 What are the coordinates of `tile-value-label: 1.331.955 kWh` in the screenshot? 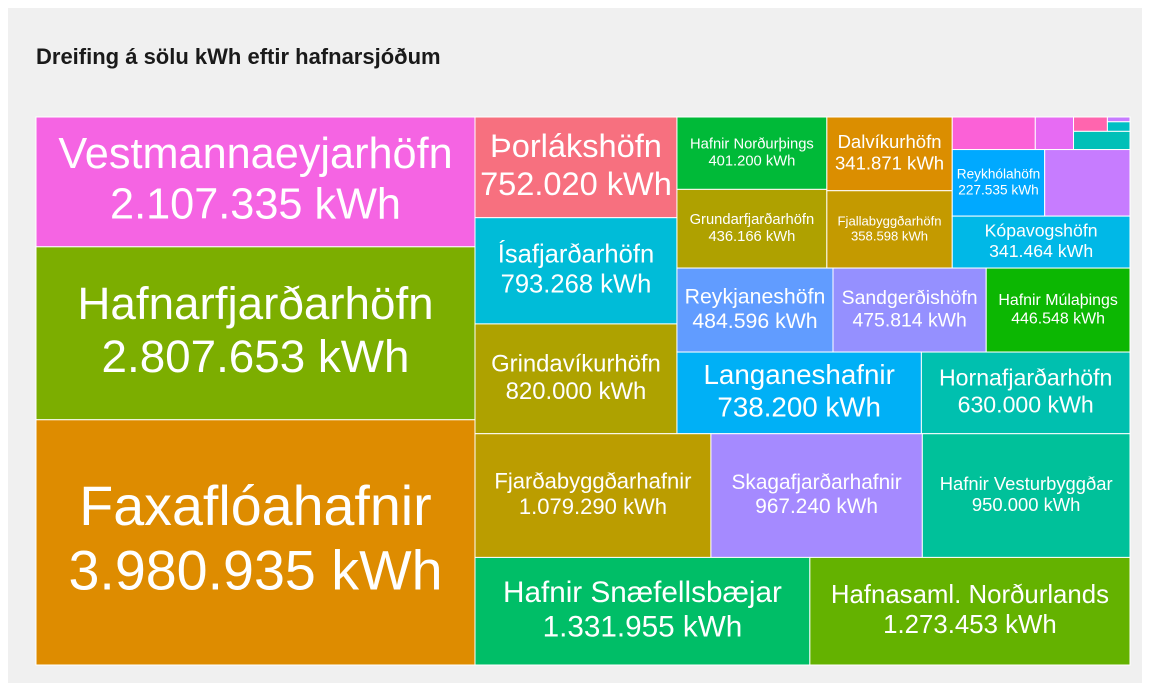 It's located at (643, 626).